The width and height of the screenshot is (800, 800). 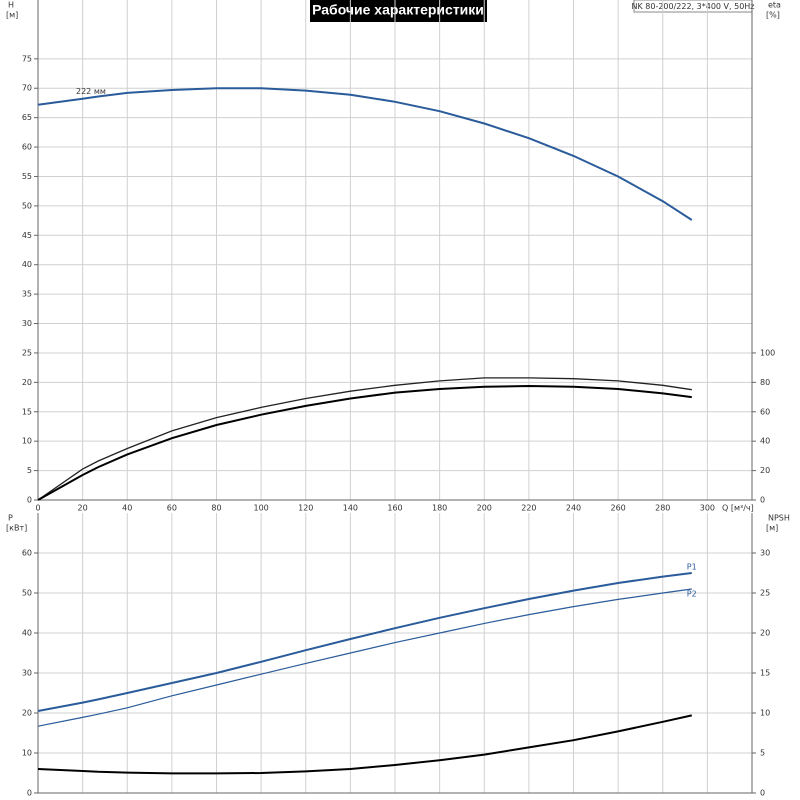 What do you see at coordinates (27, 411) in the screenshot?
I see `y-tick-label: 15` at bounding box center [27, 411].